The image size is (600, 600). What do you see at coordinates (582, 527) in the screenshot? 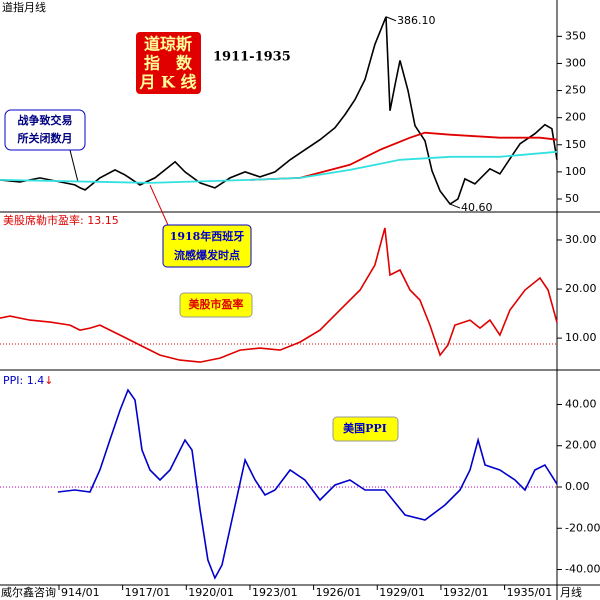
I see `y-tick-label: -20.00` at bounding box center [582, 527].